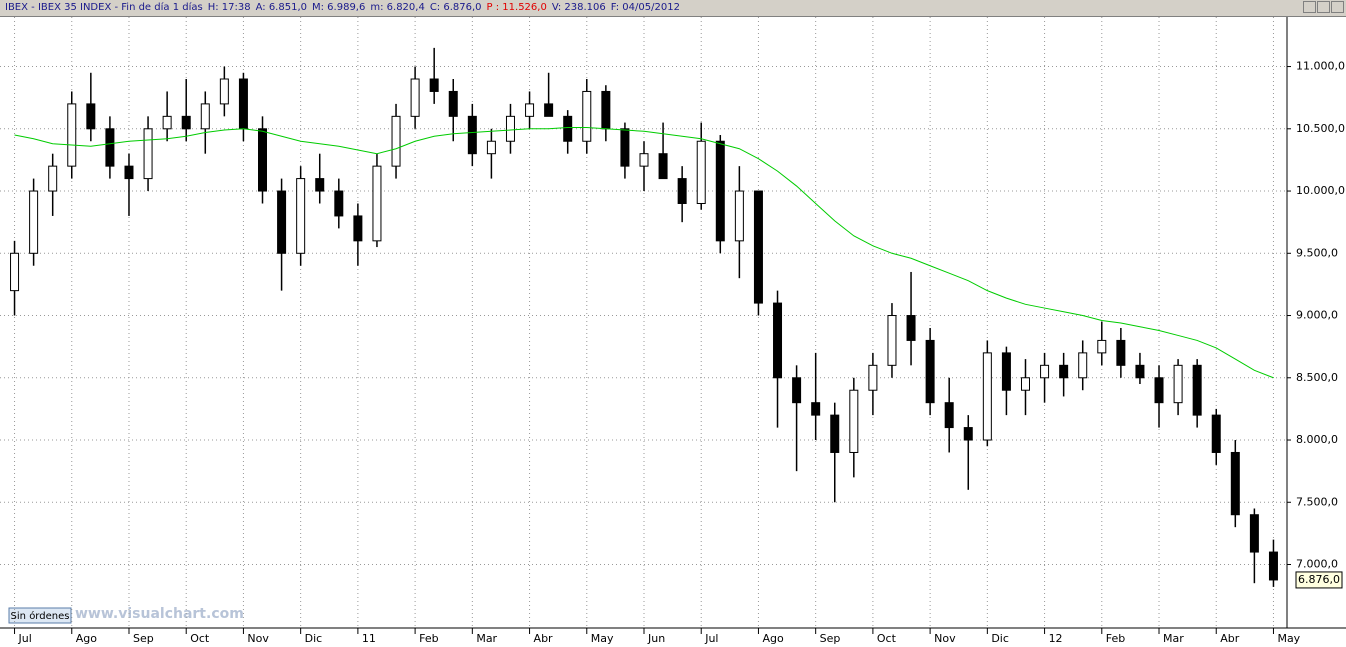 This screenshot has width=1346, height=647. What do you see at coordinates (656, 638) in the screenshot?
I see `x-tick-label: Jun` at bounding box center [656, 638].